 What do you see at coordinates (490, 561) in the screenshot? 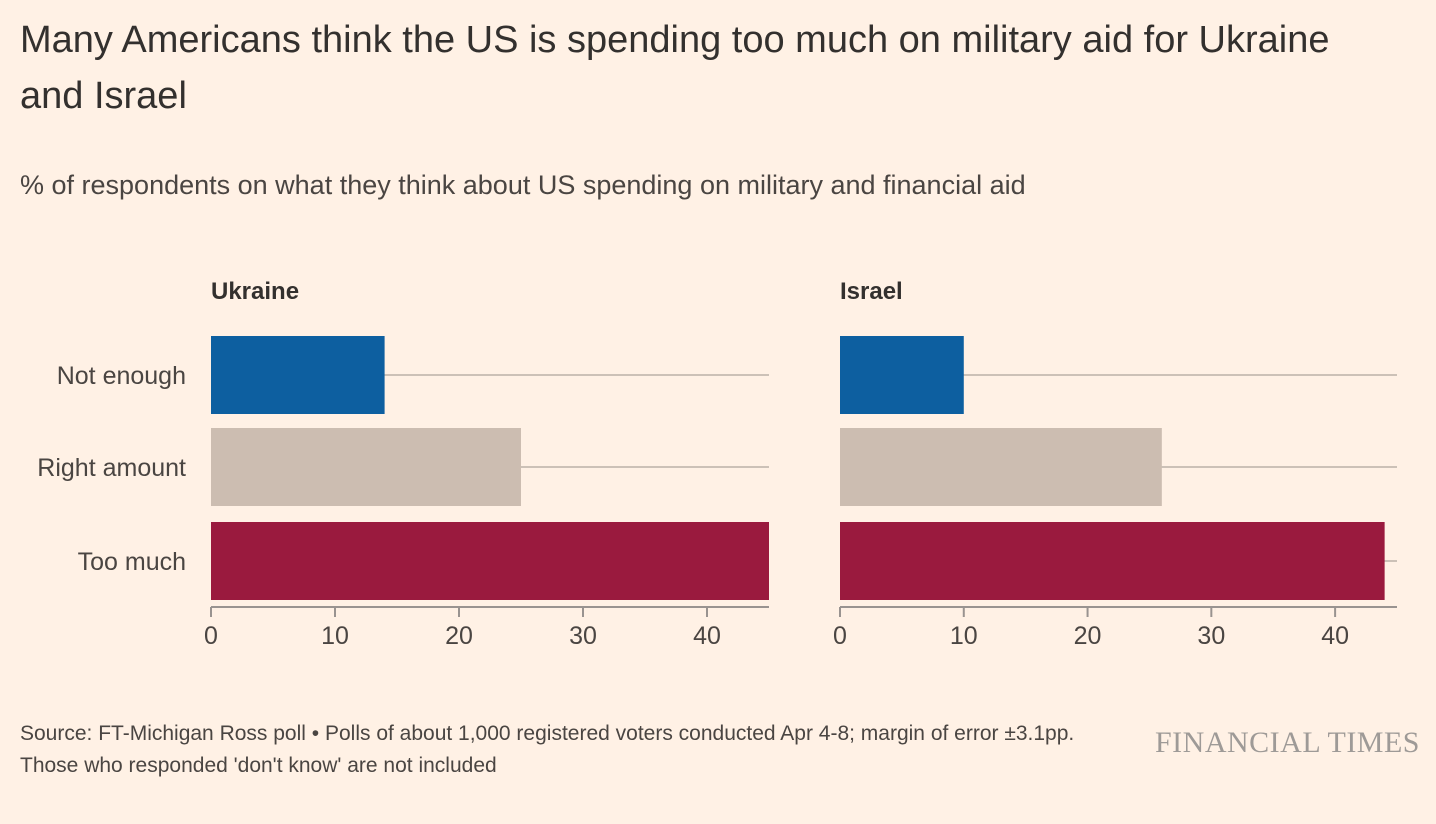
I see `bar-ukraine-too-much` at bounding box center [490, 561].